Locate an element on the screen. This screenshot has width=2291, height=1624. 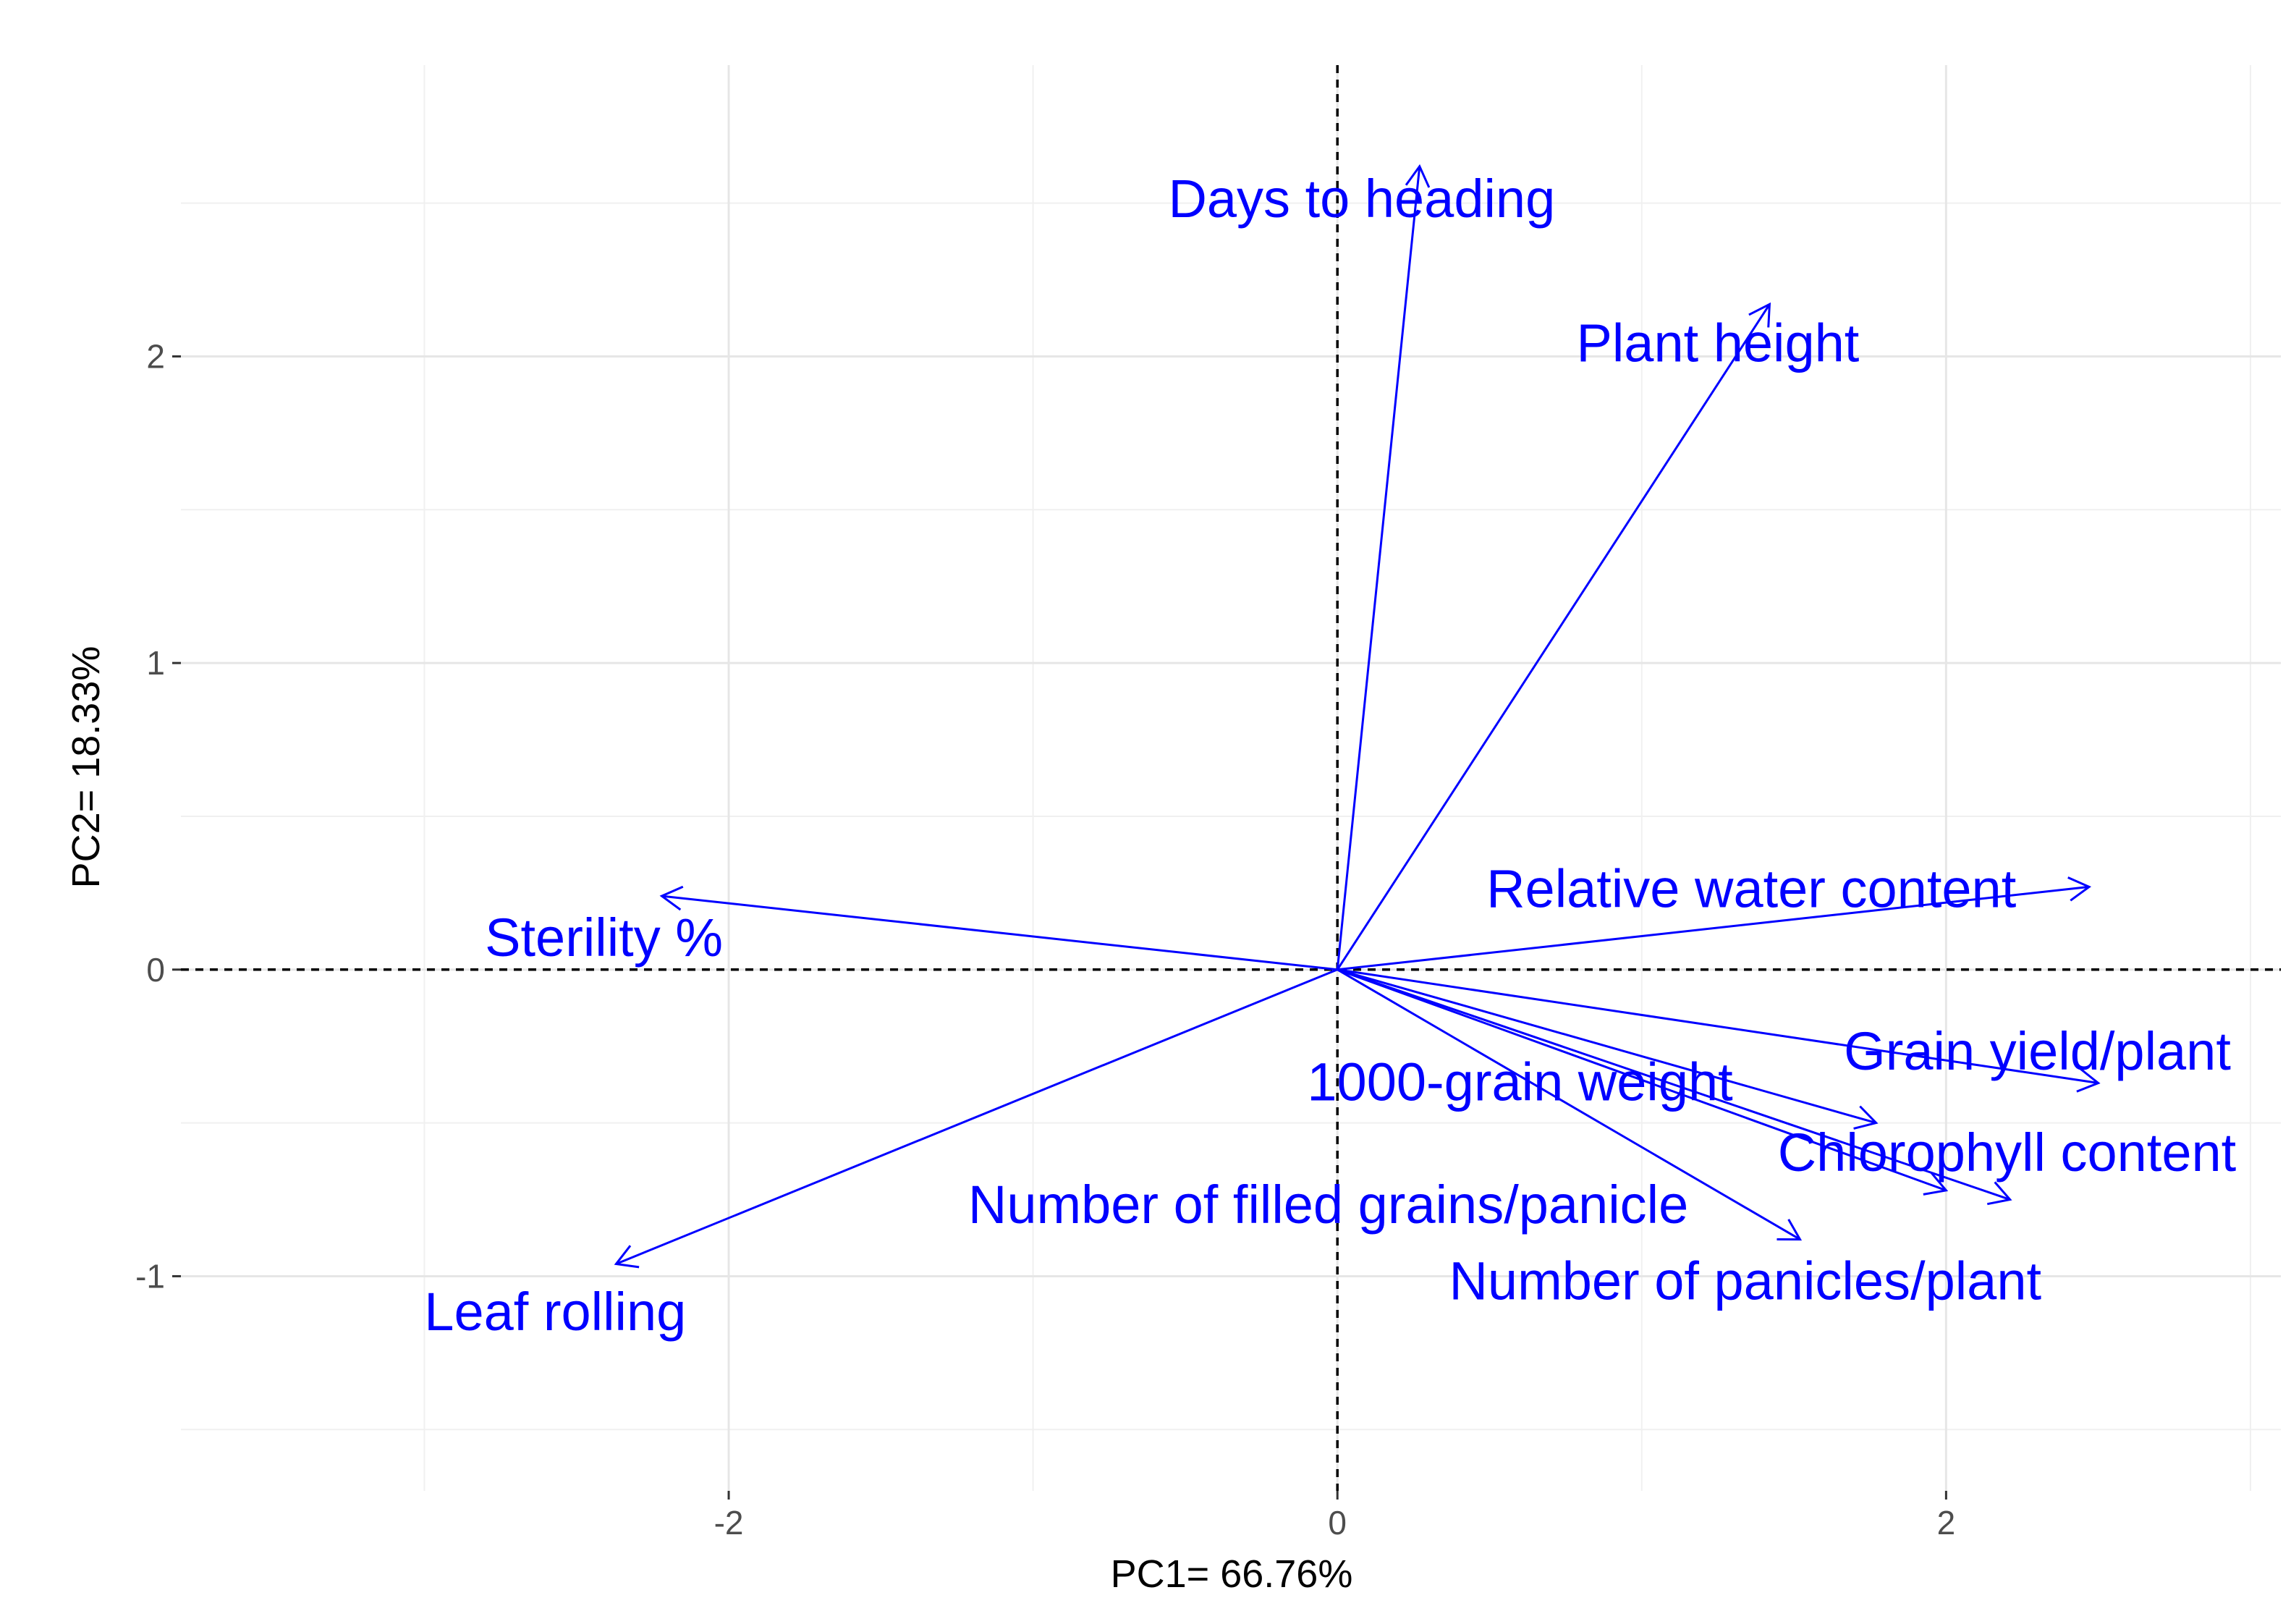
y-tick-label: 0 is located at coordinates (155, 970).